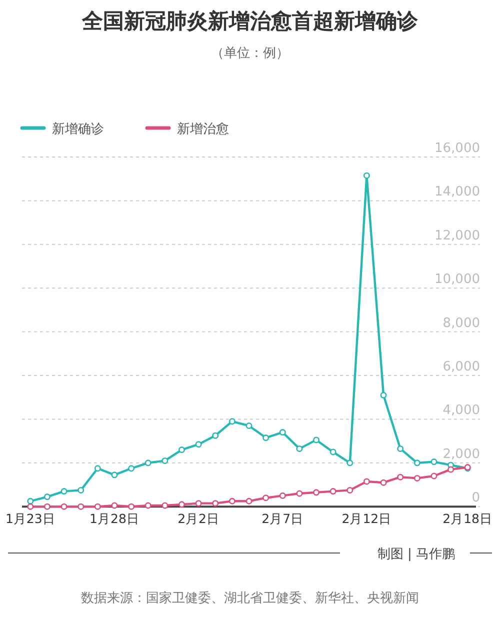 The width and height of the screenshot is (500, 619). What do you see at coordinates (457, 280) in the screenshot?
I see `y-tick-label: 10,000` at bounding box center [457, 280].